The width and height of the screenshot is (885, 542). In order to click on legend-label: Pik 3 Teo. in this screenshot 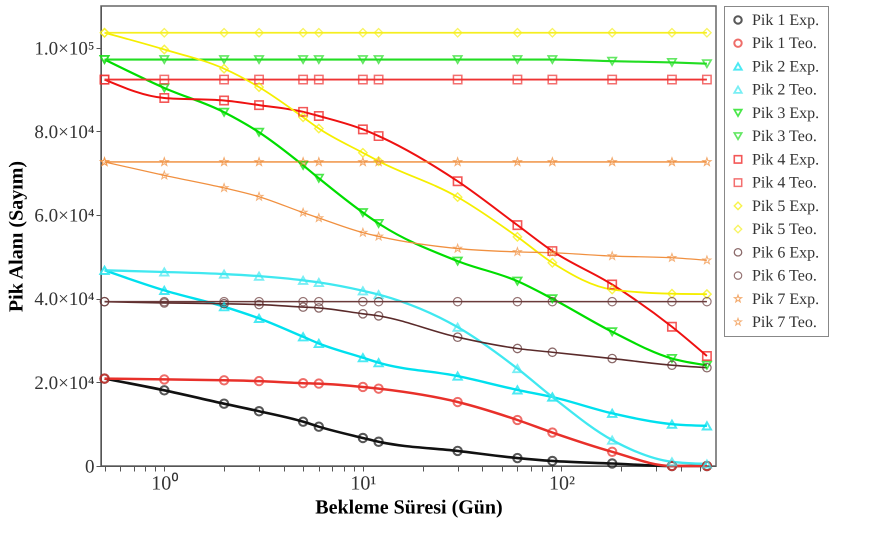, I will do `click(784, 137)`.